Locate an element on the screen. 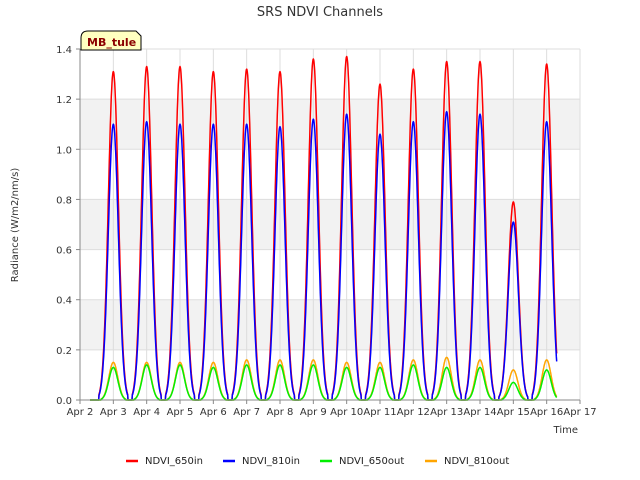 This screenshot has height=480, width=640. site-badge-label: MB_tule is located at coordinates (111, 42).